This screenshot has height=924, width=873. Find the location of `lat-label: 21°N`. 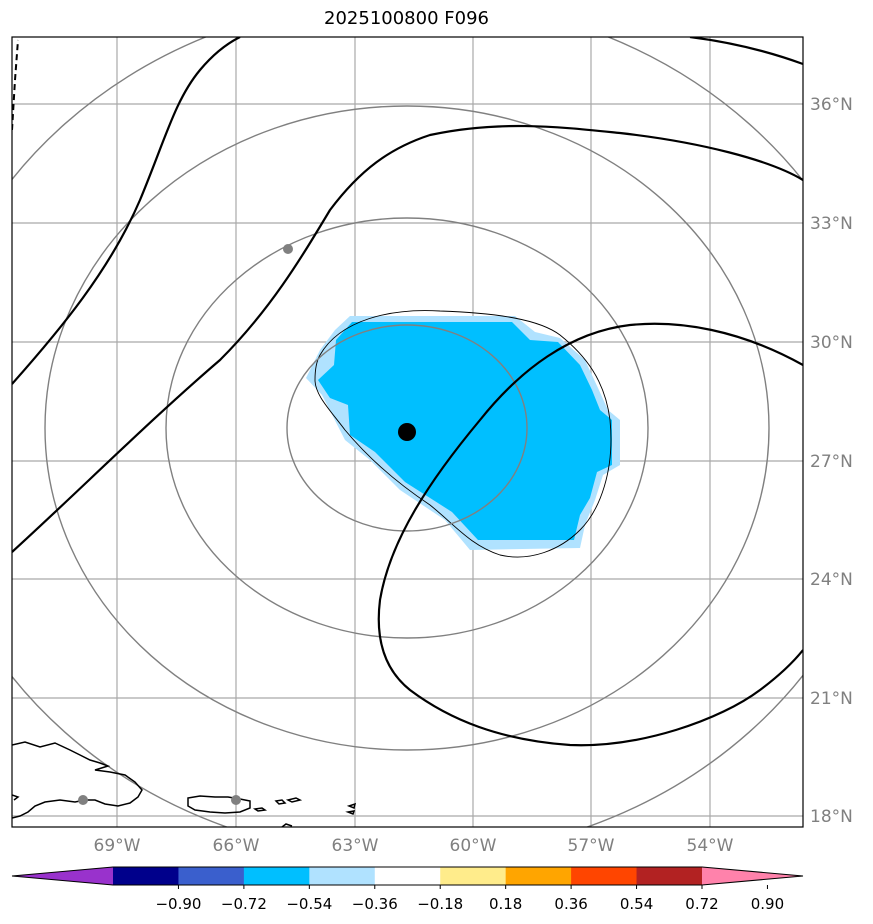

lat-label: 21°N is located at coordinates (831, 699).